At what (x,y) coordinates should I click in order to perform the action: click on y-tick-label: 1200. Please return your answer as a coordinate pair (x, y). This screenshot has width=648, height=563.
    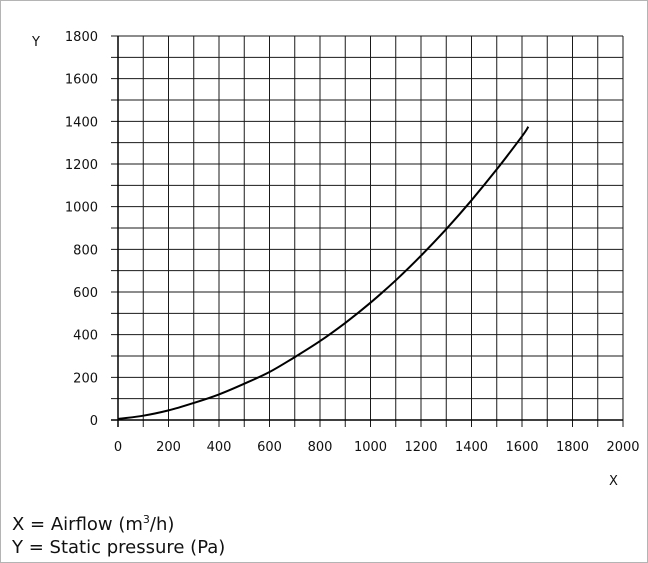
    Looking at the image, I should click on (81, 165).